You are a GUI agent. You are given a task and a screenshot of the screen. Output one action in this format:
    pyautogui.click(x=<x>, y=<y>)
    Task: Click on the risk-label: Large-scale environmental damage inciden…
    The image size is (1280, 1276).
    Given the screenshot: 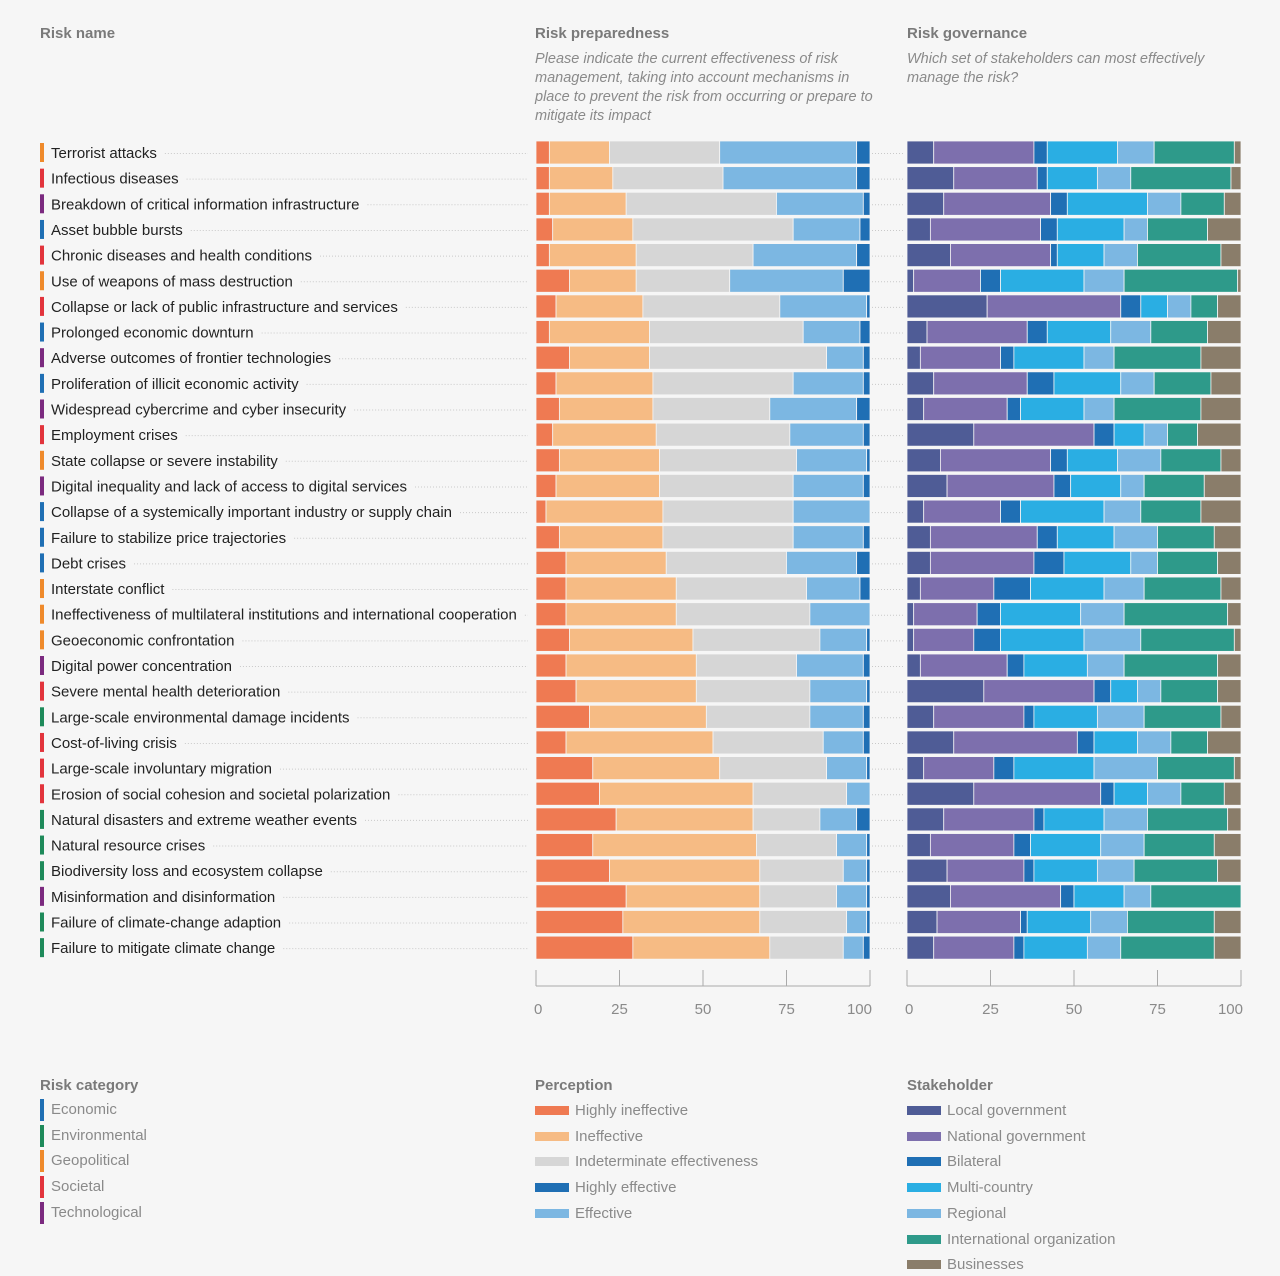 What is the action you would take?
    pyautogui.click(x=200, y=717)
    